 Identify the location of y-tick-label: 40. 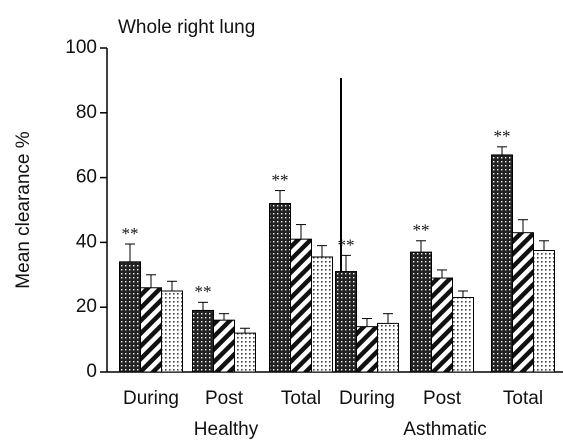
(86, 241).